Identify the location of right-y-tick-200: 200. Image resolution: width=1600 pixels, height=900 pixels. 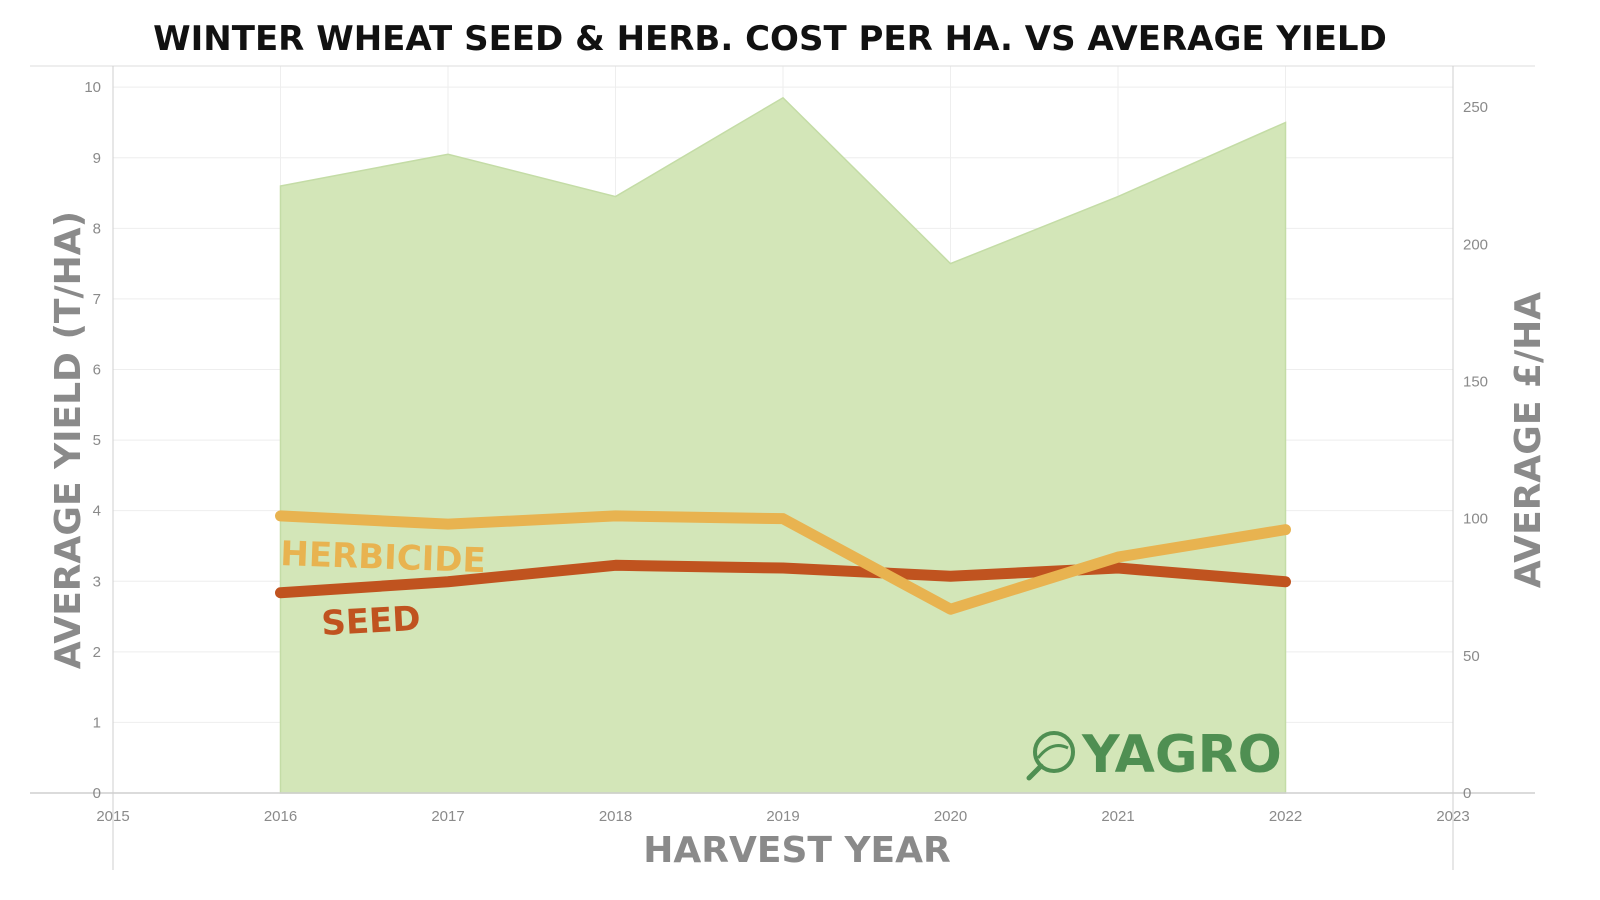
(1475, 244).